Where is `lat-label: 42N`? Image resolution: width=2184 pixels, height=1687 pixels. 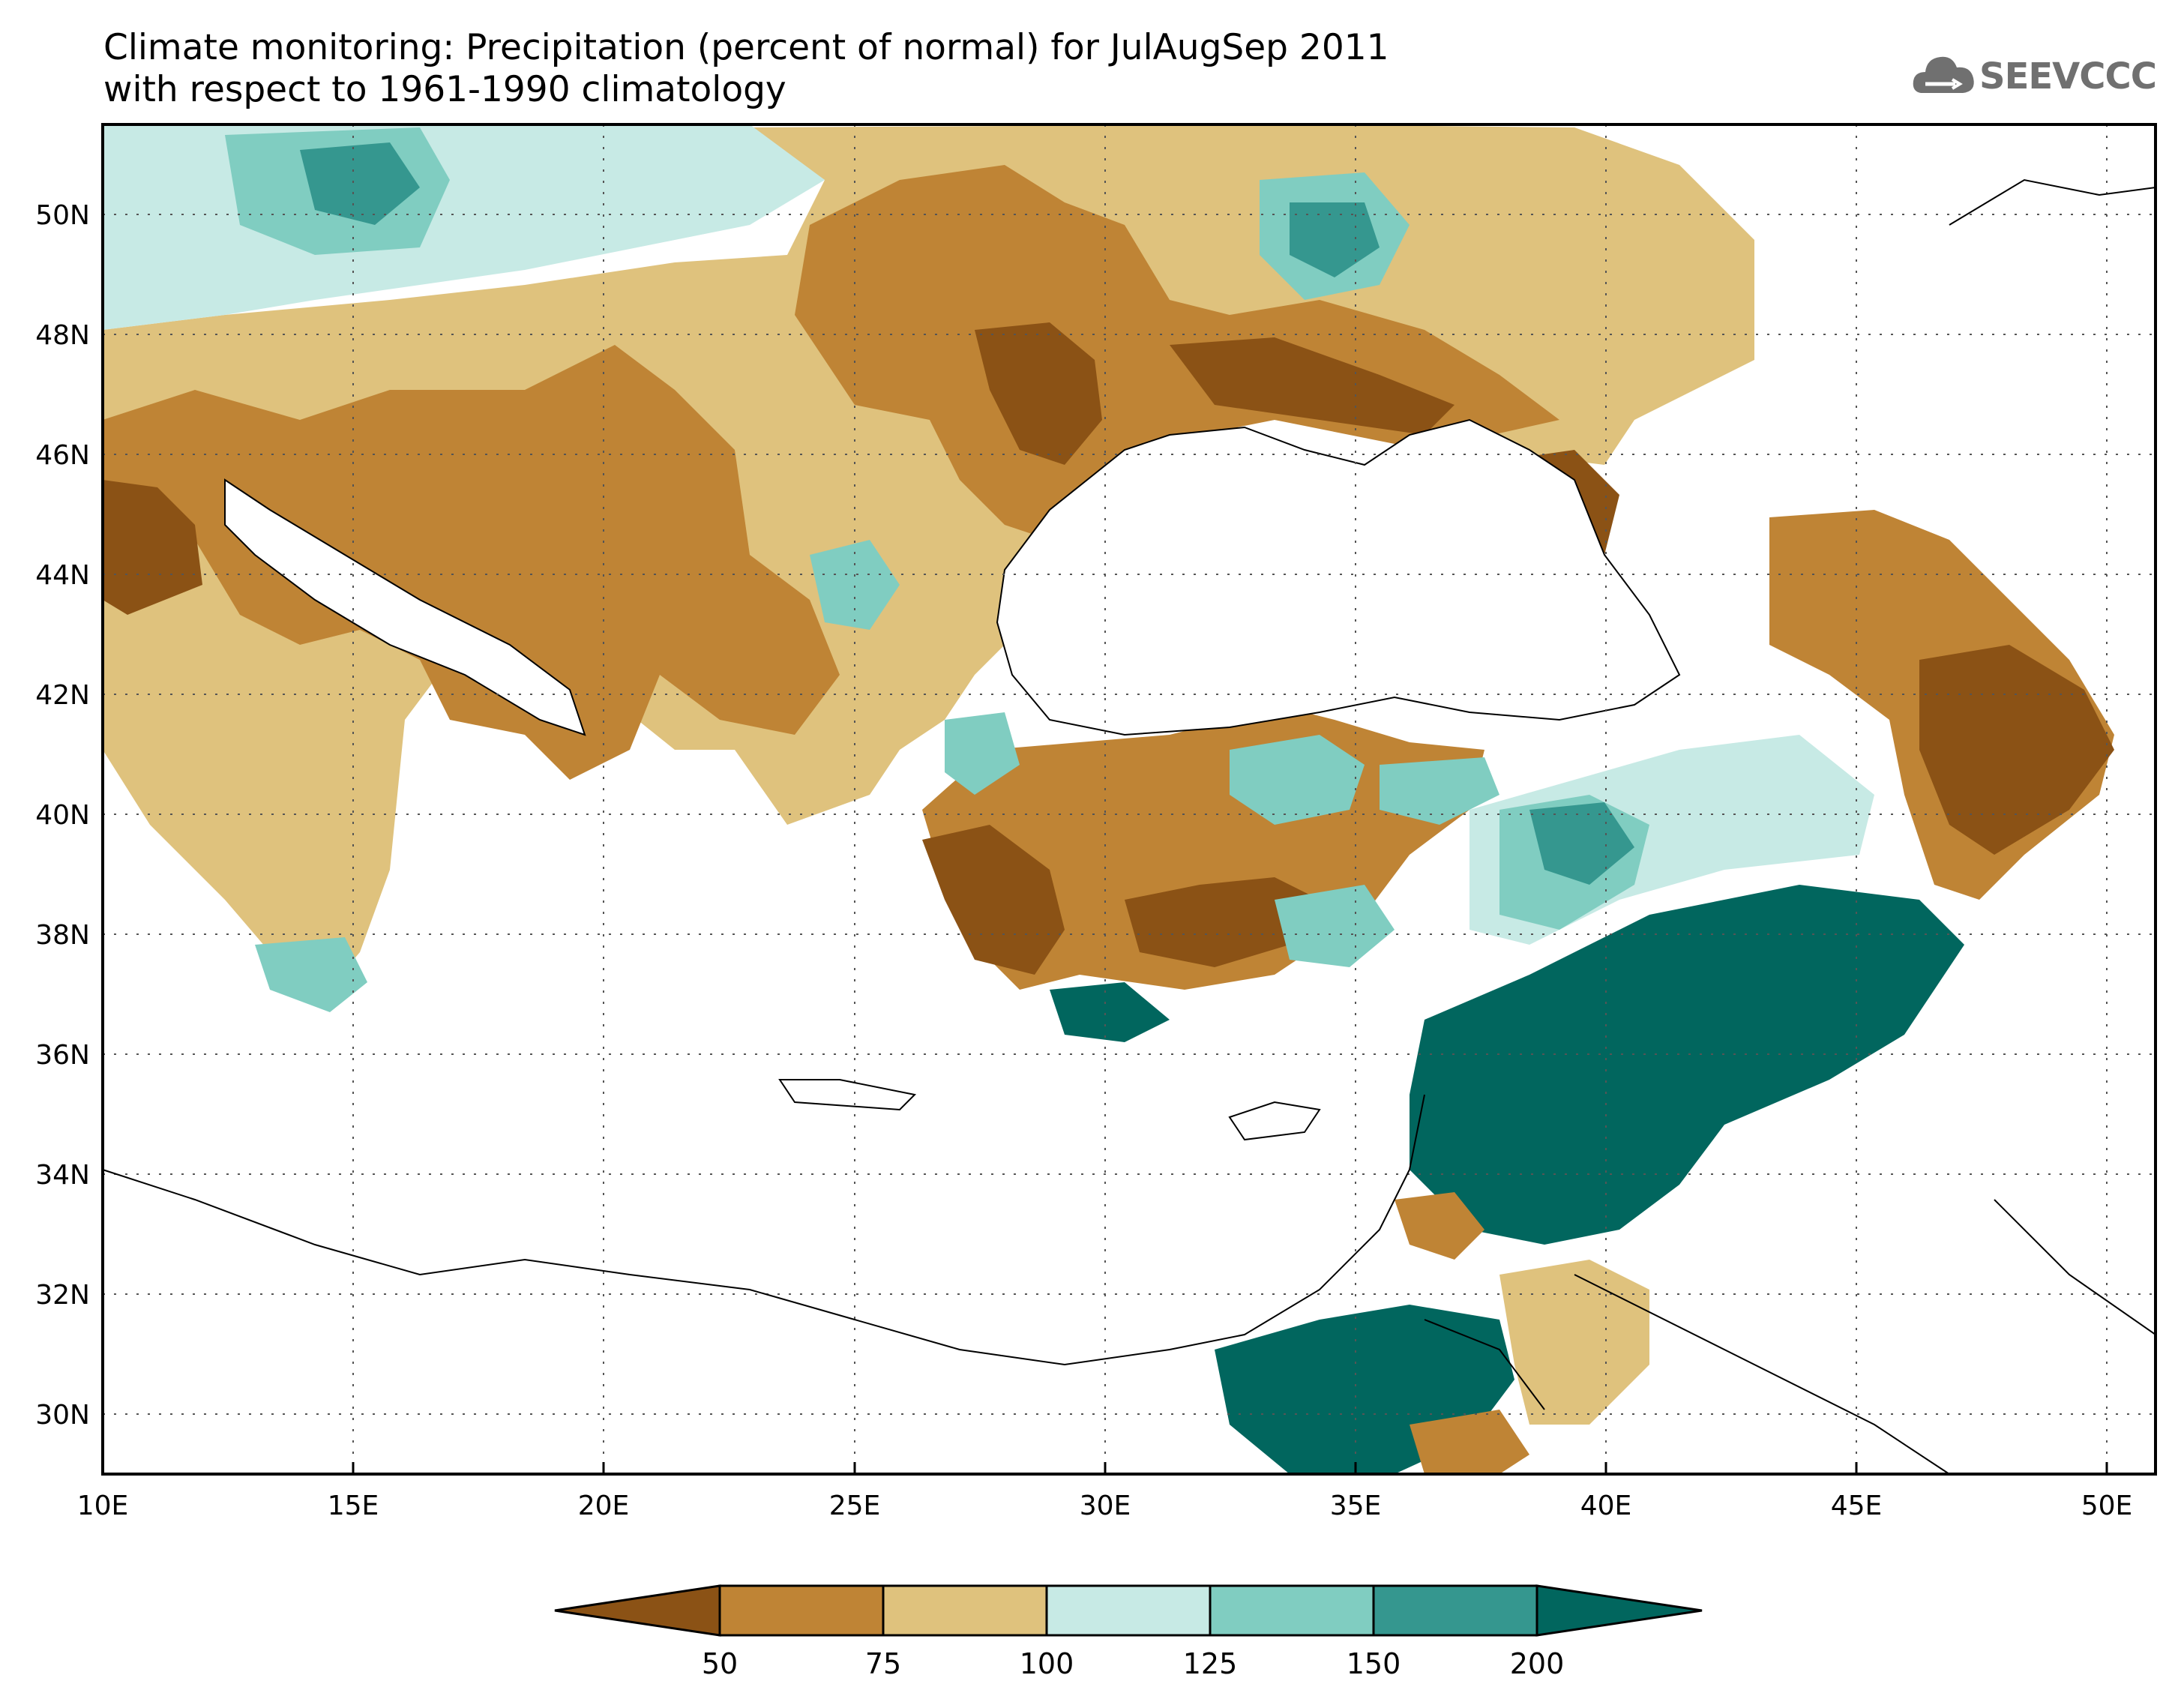
lat-label: 42N is located at coordinates (62, 695).